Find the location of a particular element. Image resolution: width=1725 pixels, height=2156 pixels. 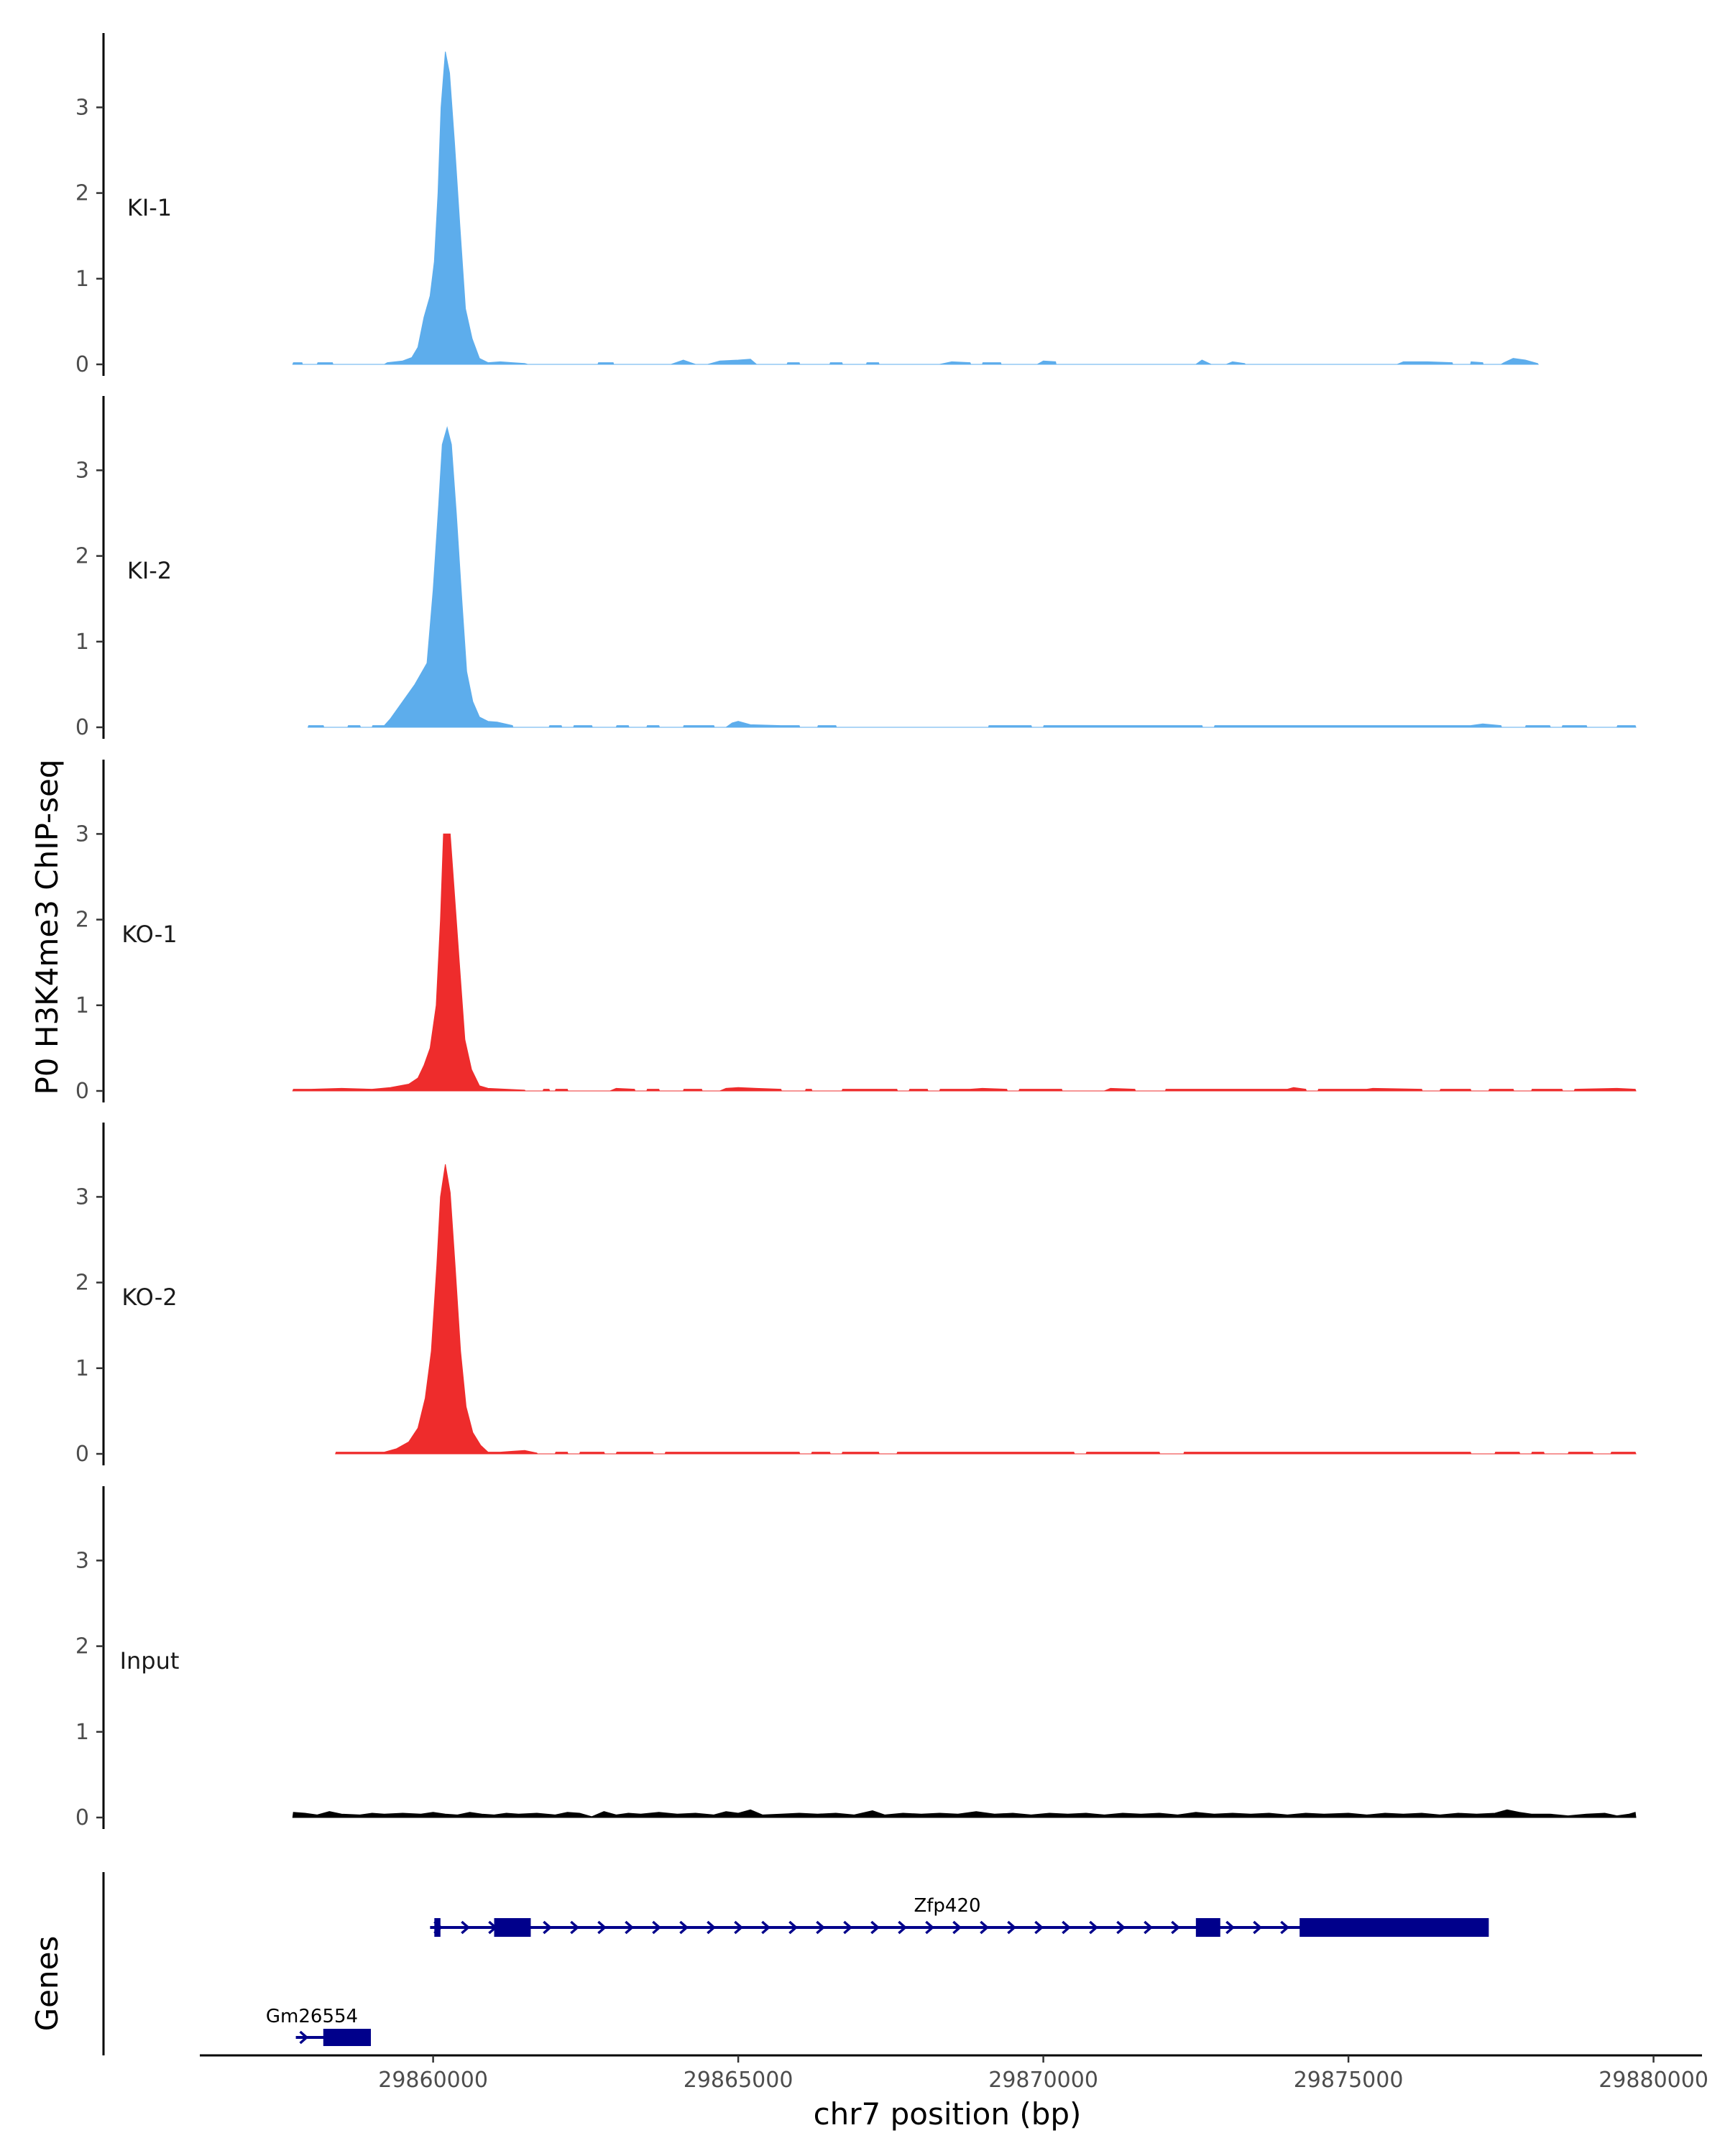

x-tick-label: 29860000 is located at coordinates (433, 2080).